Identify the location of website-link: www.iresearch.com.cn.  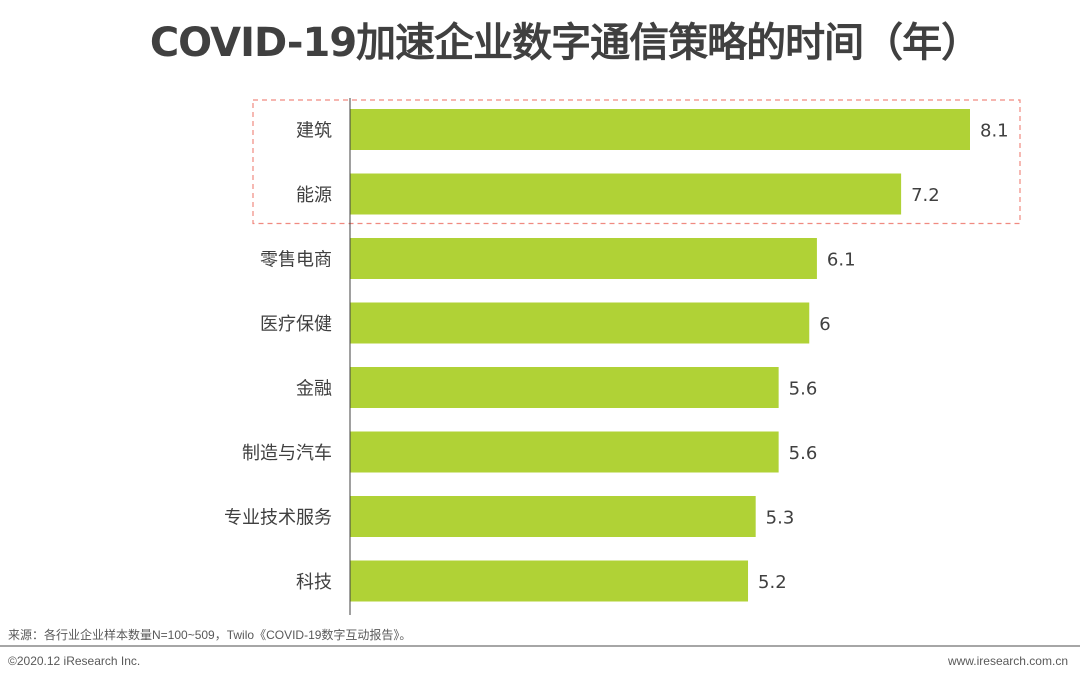
(1007, 661).